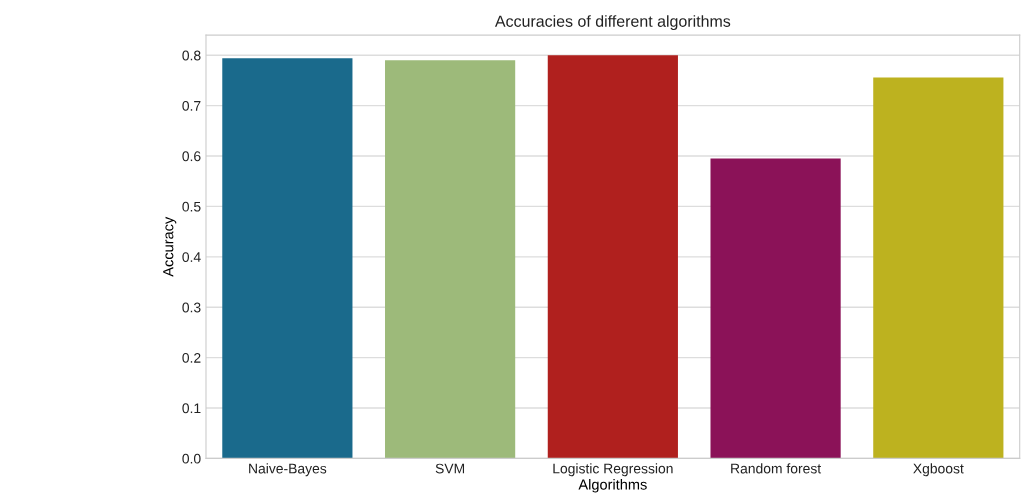 This screenshot has height=501, width=1030. I want to click on x-tick-label: SVM, so click(450, 468).